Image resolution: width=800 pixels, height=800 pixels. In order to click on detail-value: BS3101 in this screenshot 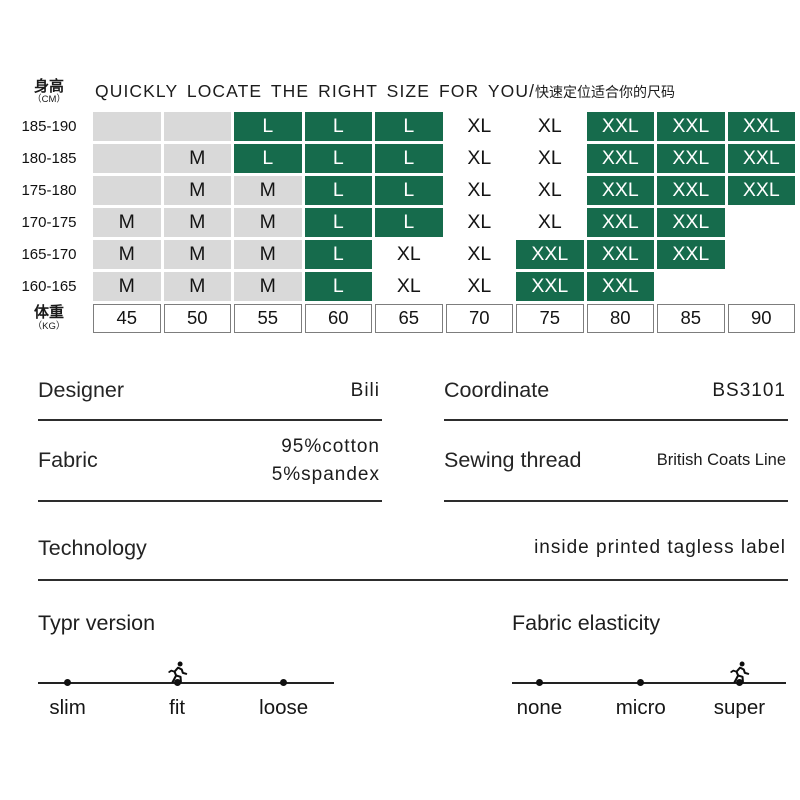, I will do `click(749, 390)`.